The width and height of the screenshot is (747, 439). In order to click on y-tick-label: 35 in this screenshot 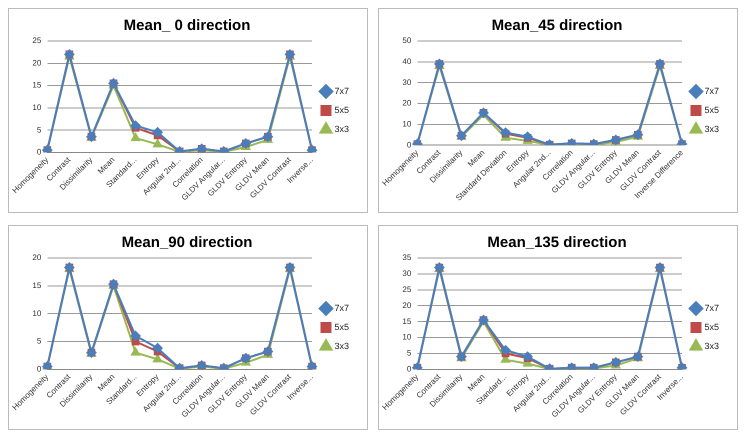, I will do `click(407, 257)`.